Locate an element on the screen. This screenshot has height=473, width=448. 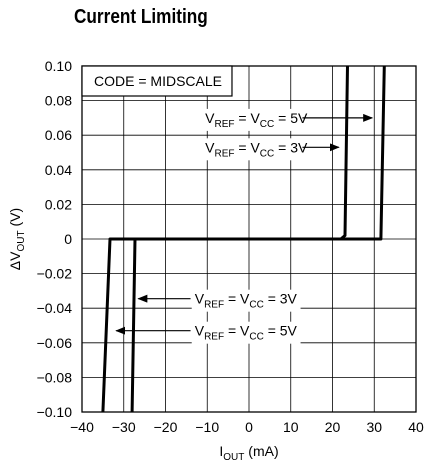
series-label-4: VREF = VCC = 5V is located at coordinates (246, 333).